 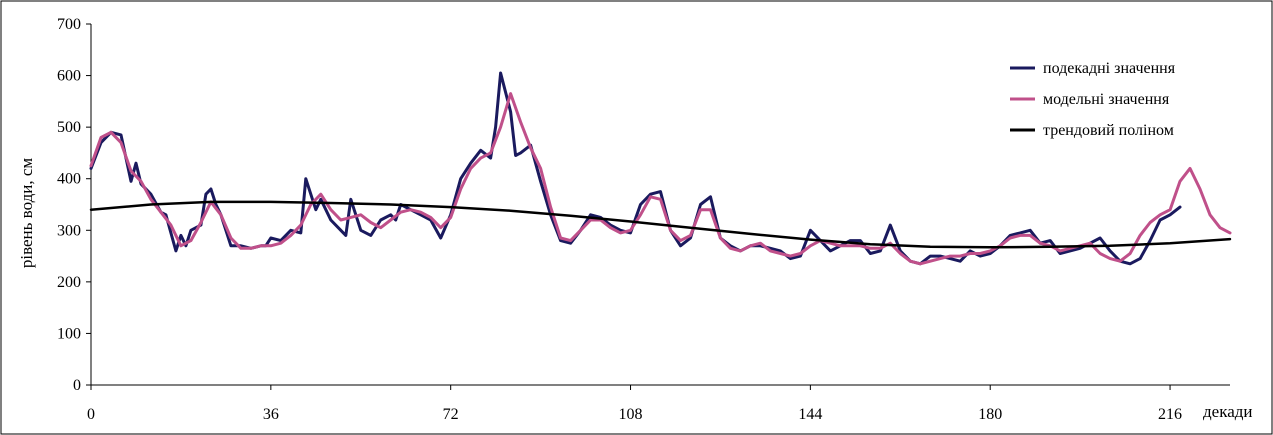 I want to click on x-axis-ticks: 0 36 72 108 144 180 216, so click(x=634, y=404).